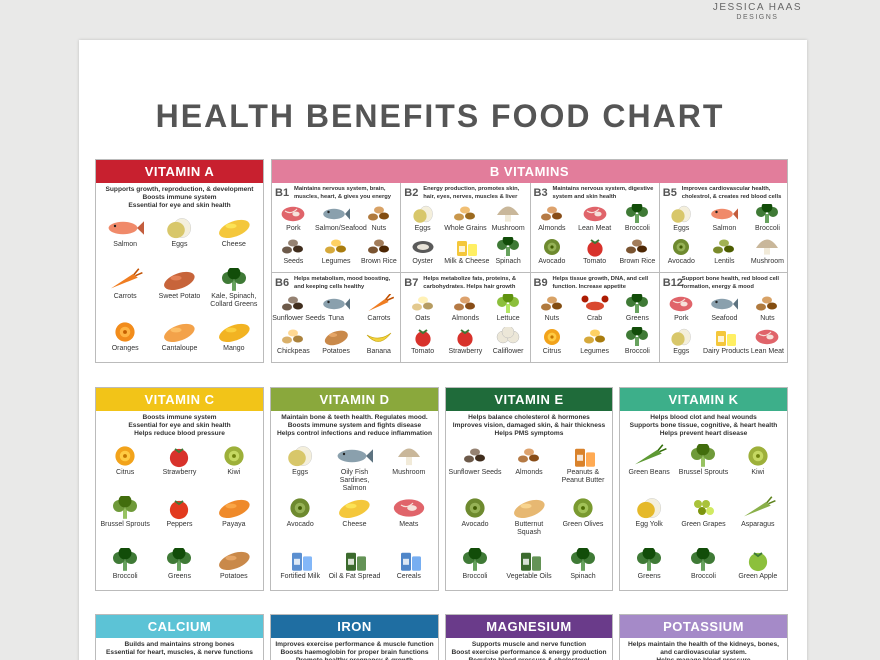 This screenshot has width=880, height=660. I want to click on food-item: Spinach, so click(583, 568).